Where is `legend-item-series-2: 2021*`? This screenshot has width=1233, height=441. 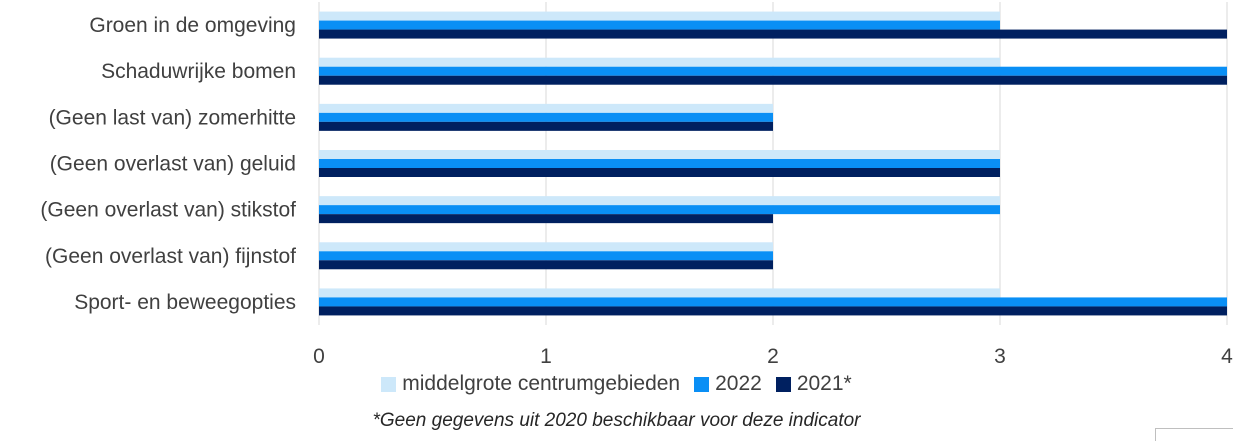 legend-item-series-2: 2021* is located at coordinates (813, 384).